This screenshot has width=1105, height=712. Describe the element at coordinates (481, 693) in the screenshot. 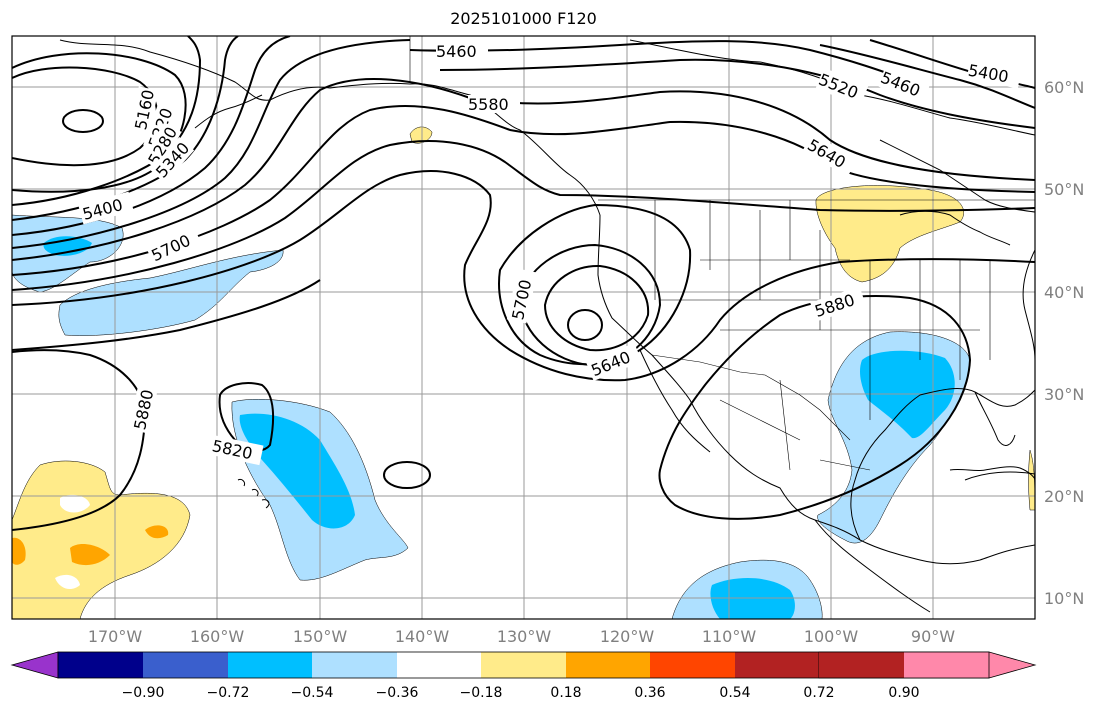

I see `colorbar-tick-label: −0.18` at that location.